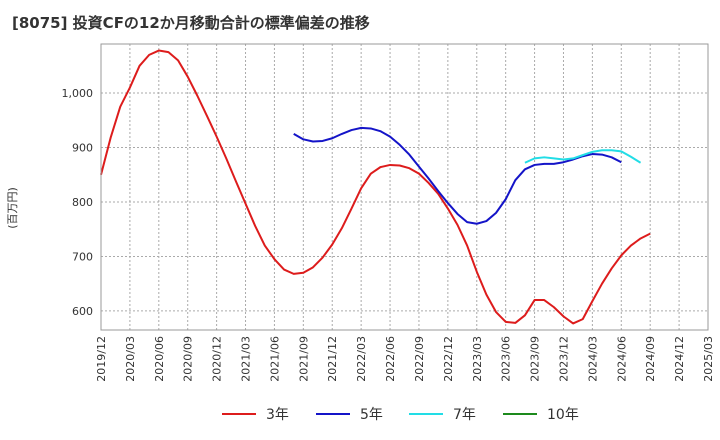  I want to click on x-tick-label: 2023/09, so click(535, 359).